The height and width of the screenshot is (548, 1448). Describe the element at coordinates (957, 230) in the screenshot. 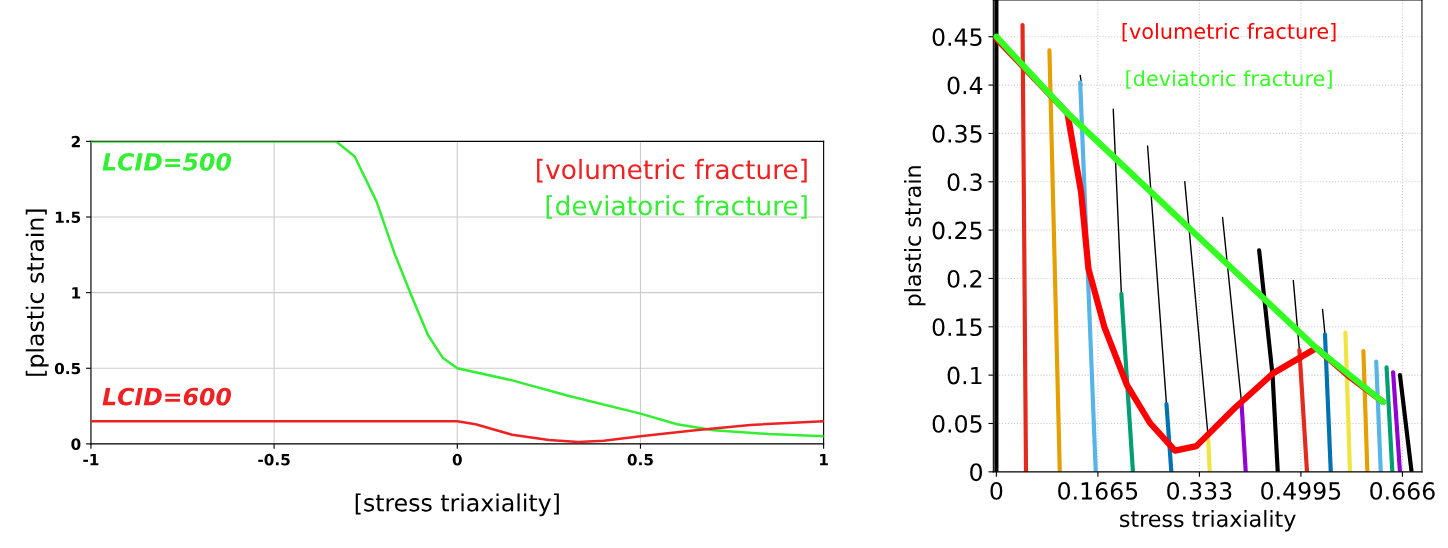

I see `y-tick-label: 0.25` at that location.